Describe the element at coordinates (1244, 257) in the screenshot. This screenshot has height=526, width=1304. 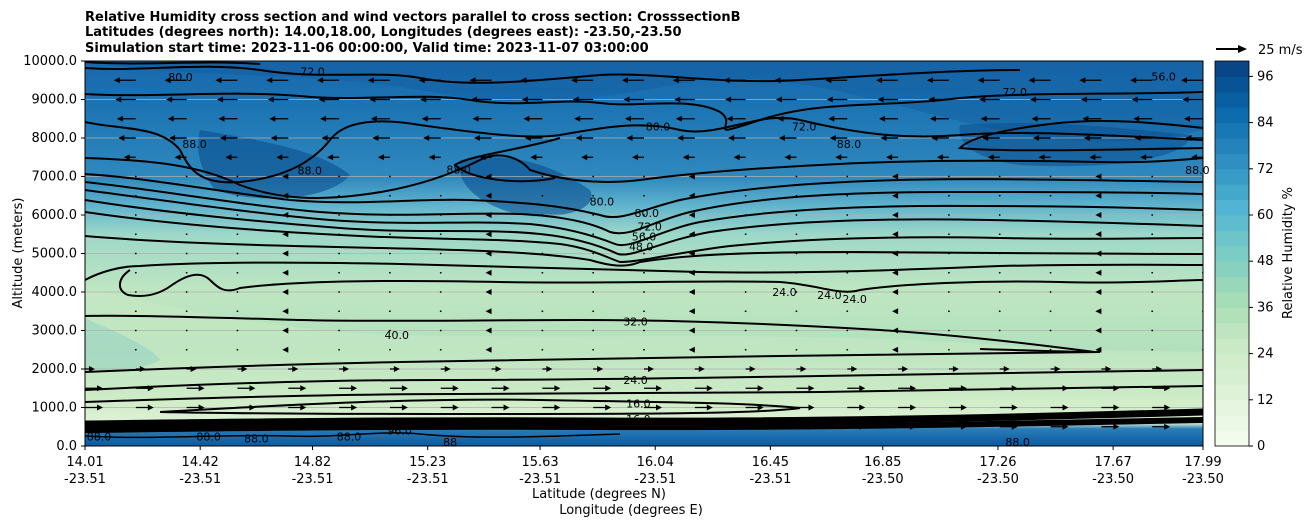
I see `colorbar: 0 12 24 36 48 60 72 84 96` at that location.